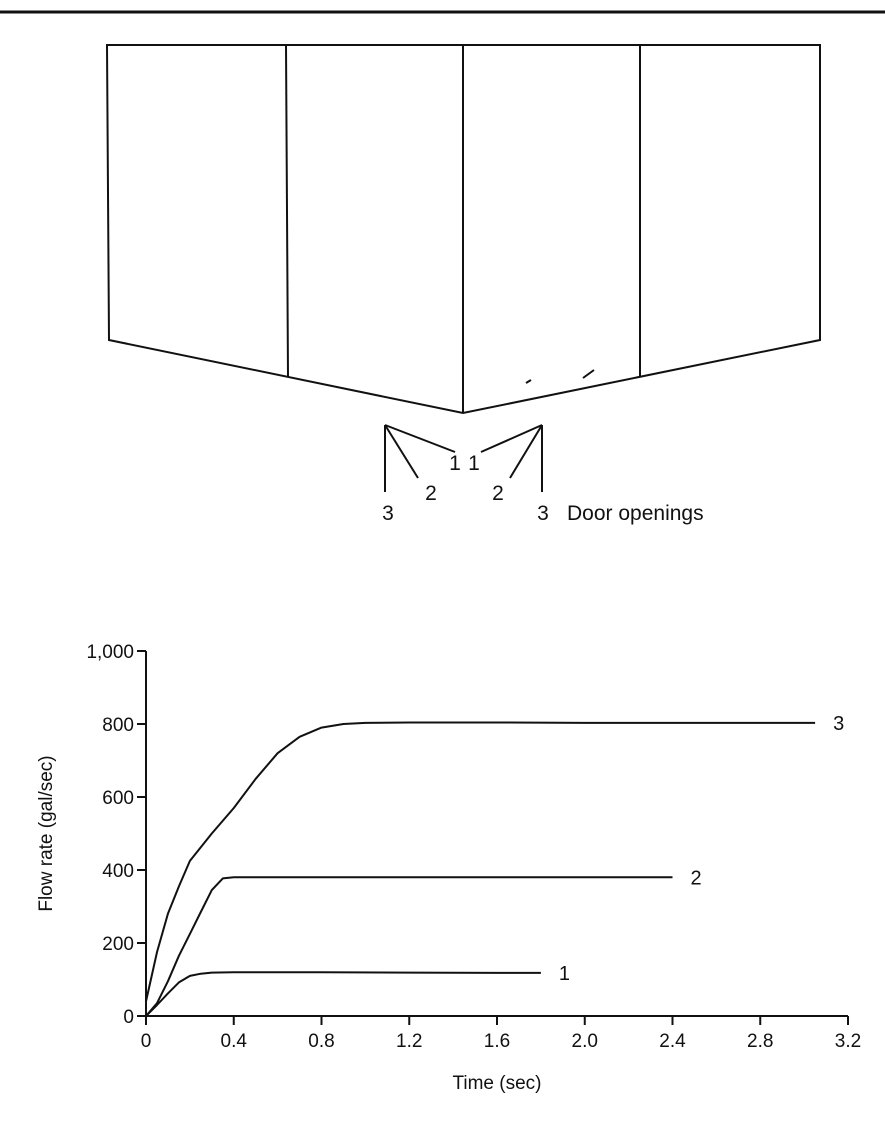 The image size is (885, 1124). Describe the element at coordinates (118, 725) in the screenshot. I see `y-tick-label: 800` at that location.